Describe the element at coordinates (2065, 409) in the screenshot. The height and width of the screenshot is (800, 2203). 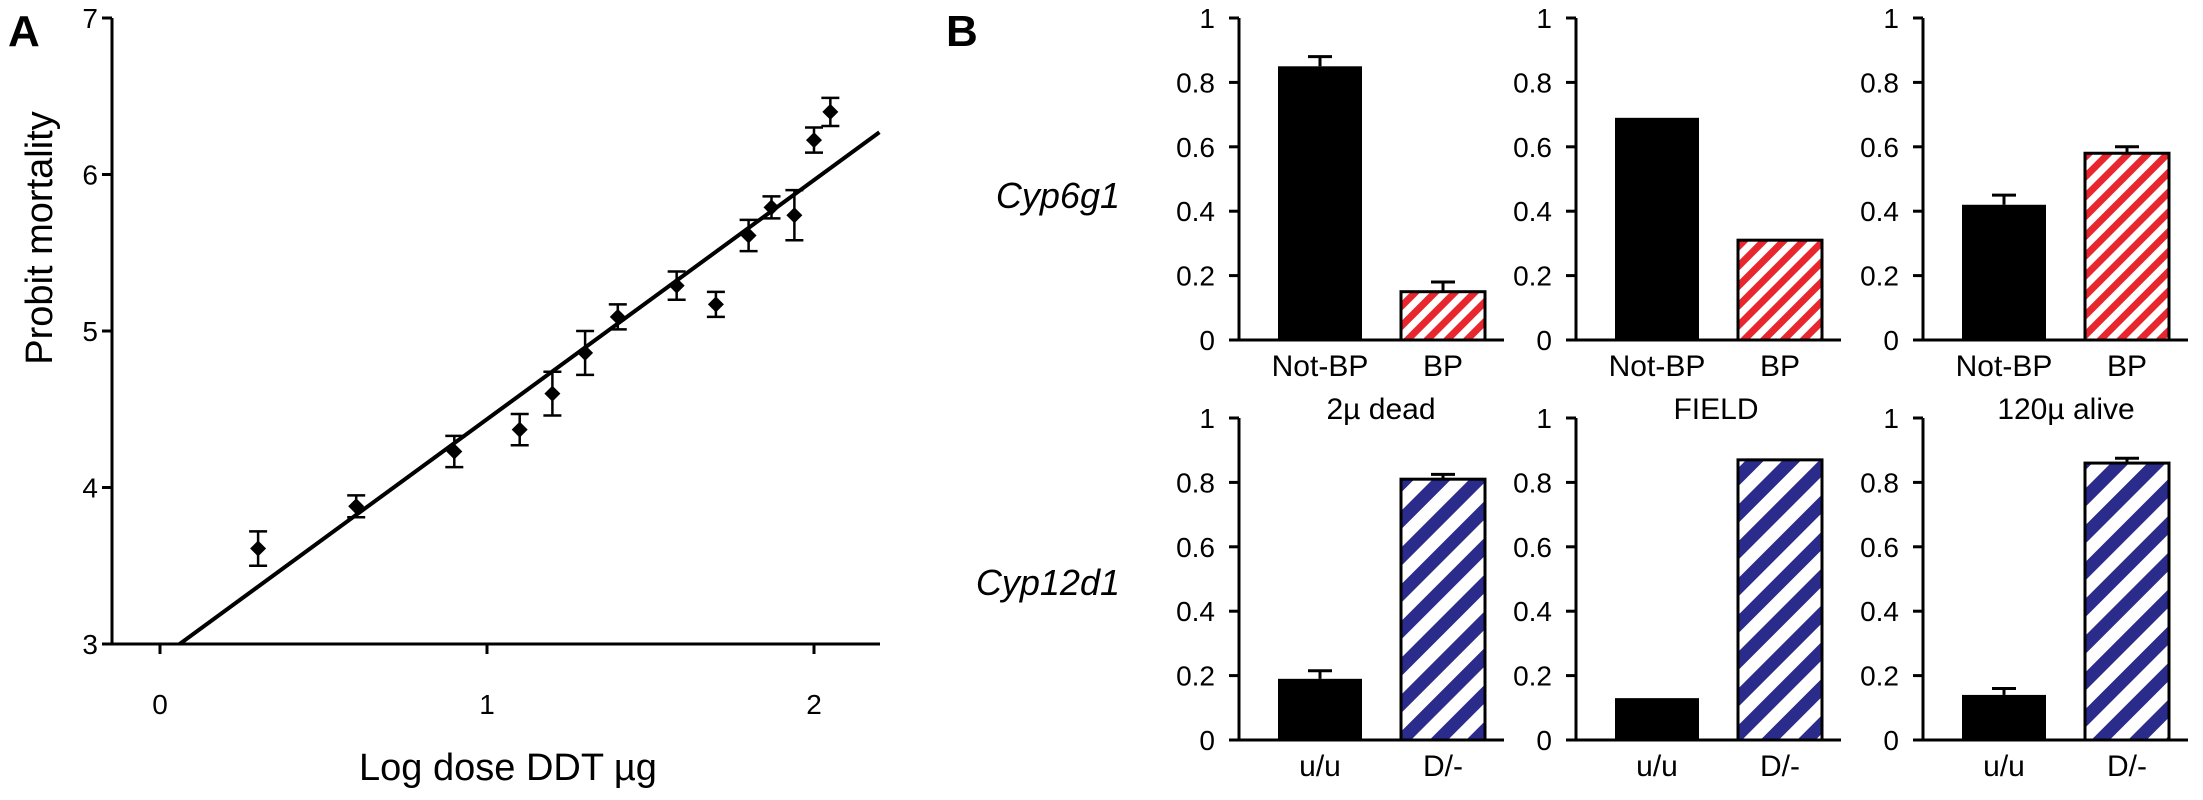
I see `column-title-120u-alive: 120µ alive` at that location.